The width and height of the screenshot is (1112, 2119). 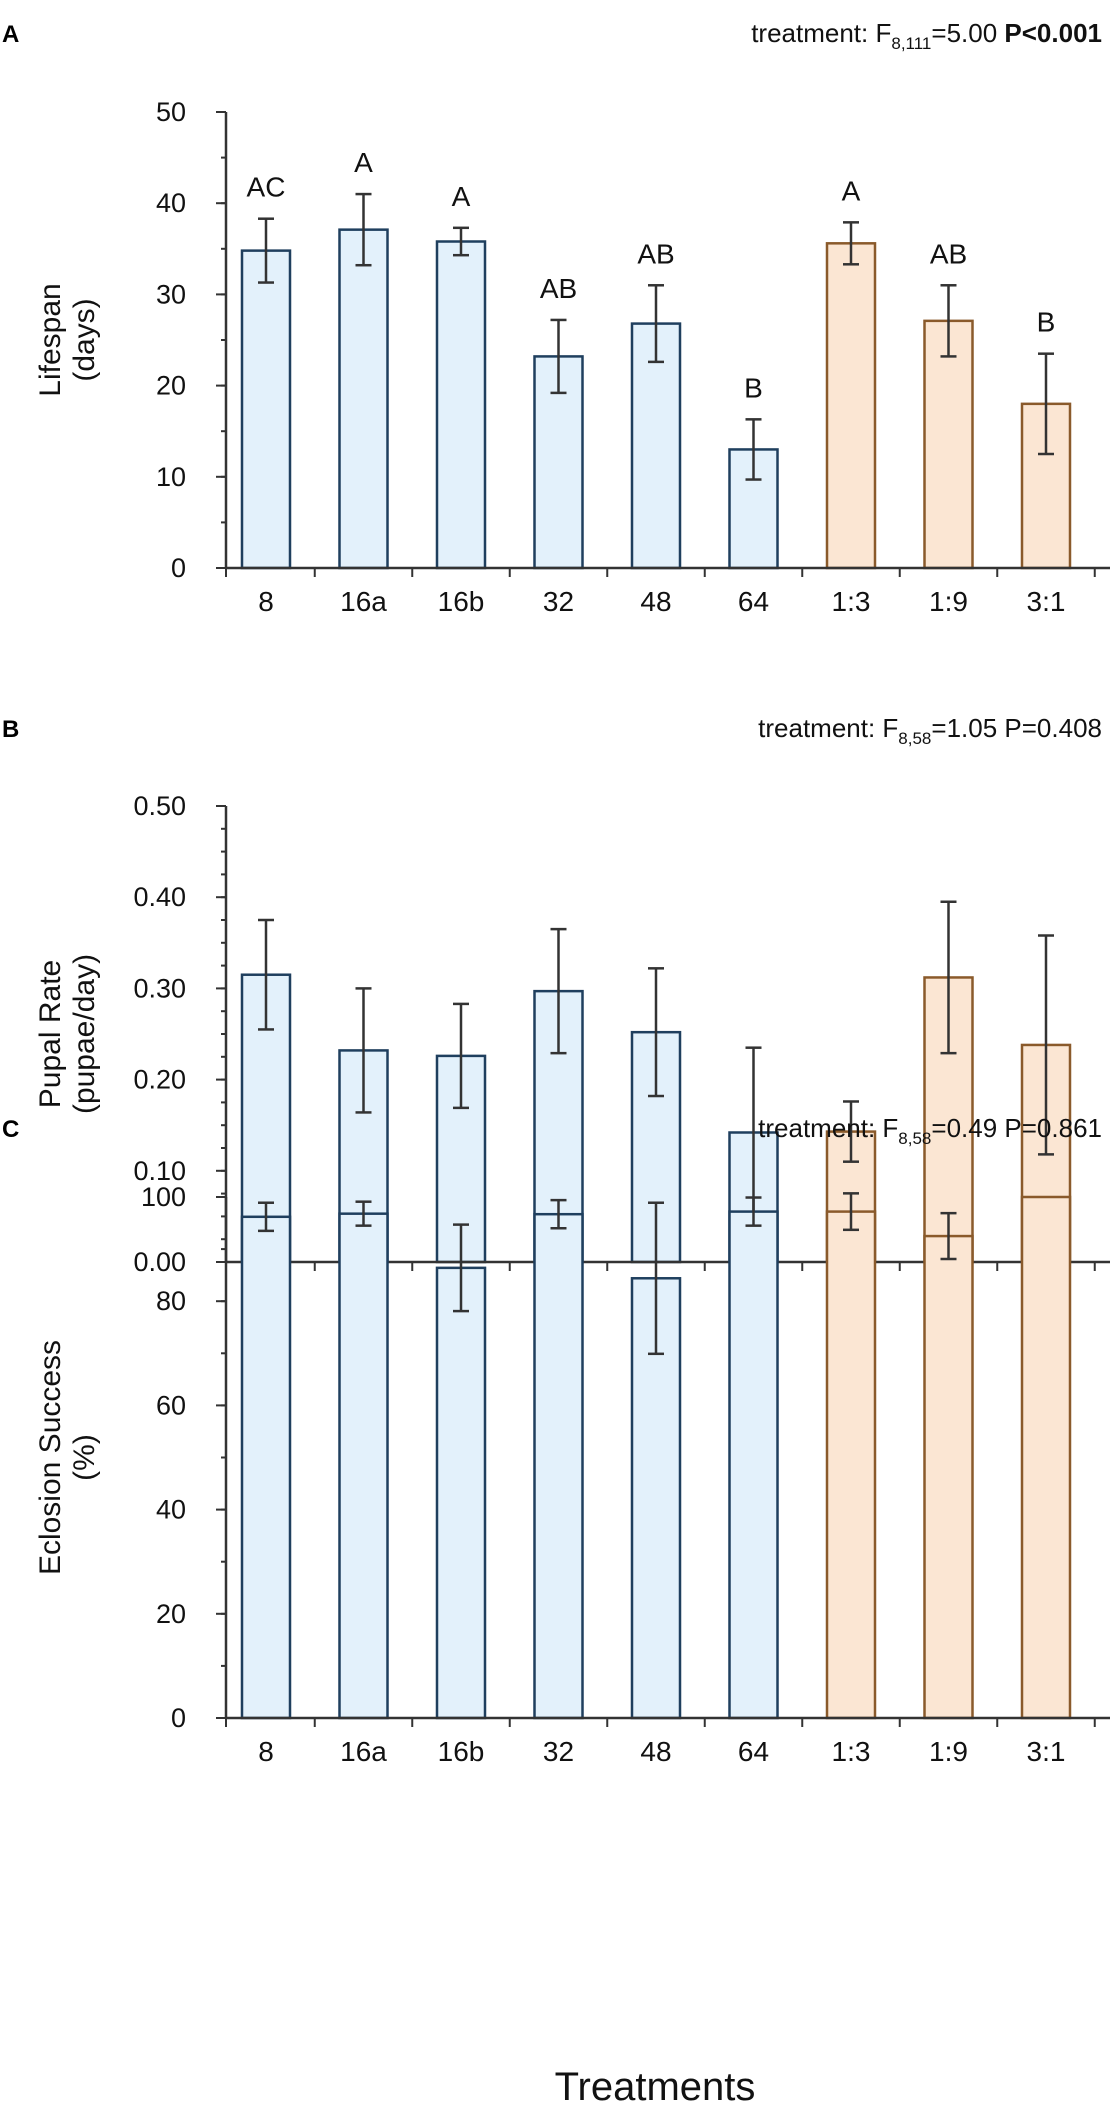 I want to click on panel-a-y-tick-label: 10, so click(x=171, y=477).